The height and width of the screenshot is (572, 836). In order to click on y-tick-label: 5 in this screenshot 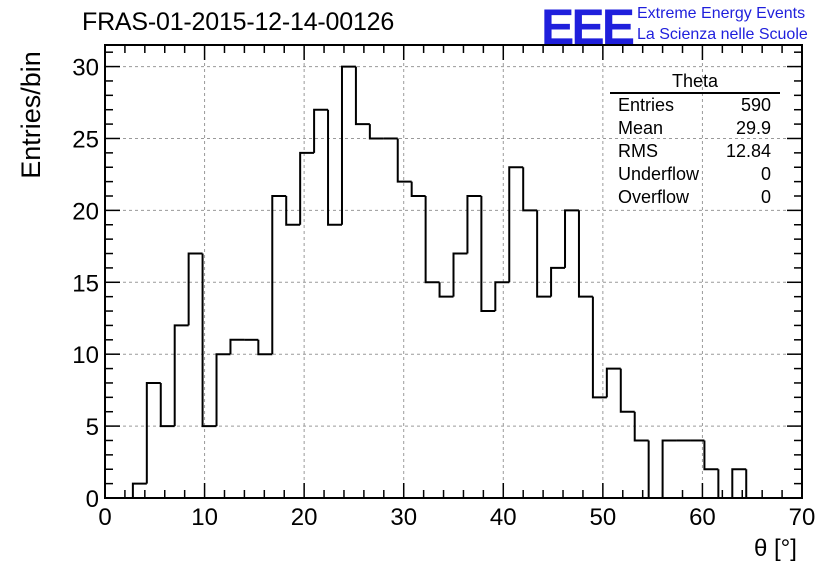, I will do `click(92, 427)`.